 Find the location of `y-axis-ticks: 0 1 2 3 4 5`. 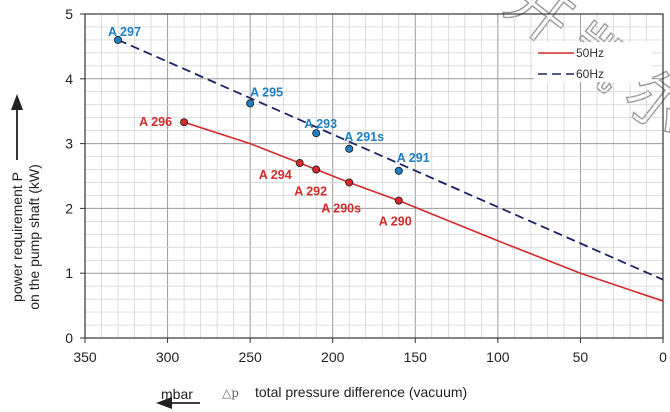

y-axis-ticks: 0 1 2 3 4 5 is located at coordinates (75, 176).